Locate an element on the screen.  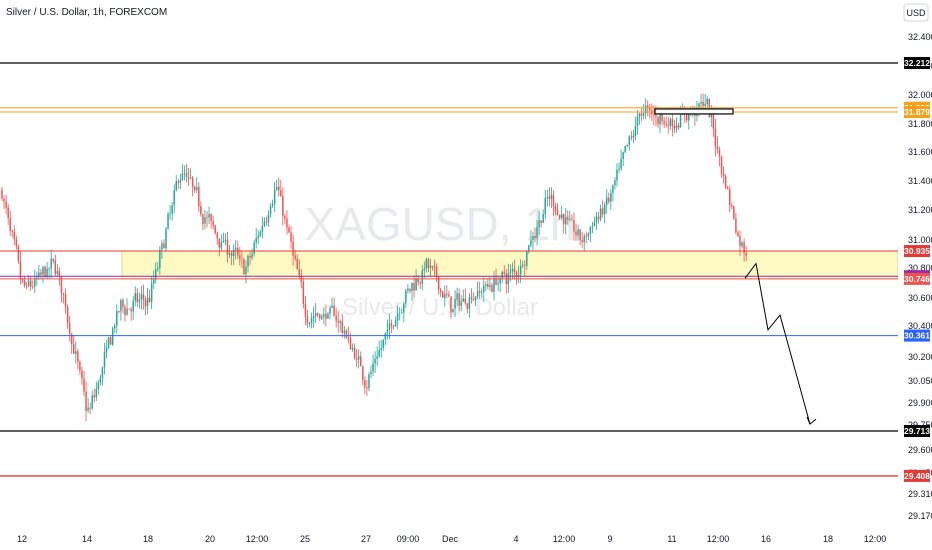
price-tag-label: 29.408 is located at coordinates (917, 476).